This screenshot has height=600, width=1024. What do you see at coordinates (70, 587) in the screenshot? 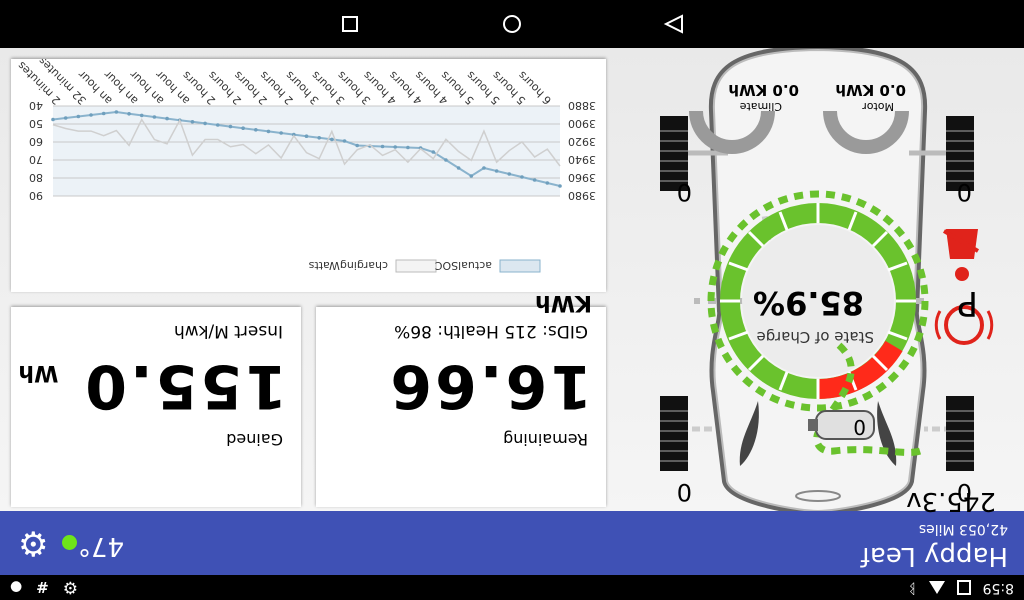
I see `settings-icon: ⚙` at bounding box center [70, 587].